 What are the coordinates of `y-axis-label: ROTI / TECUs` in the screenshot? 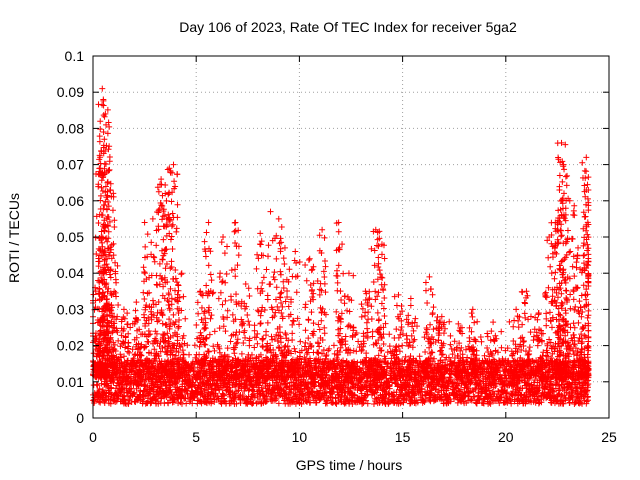 It's located at (14, 238).